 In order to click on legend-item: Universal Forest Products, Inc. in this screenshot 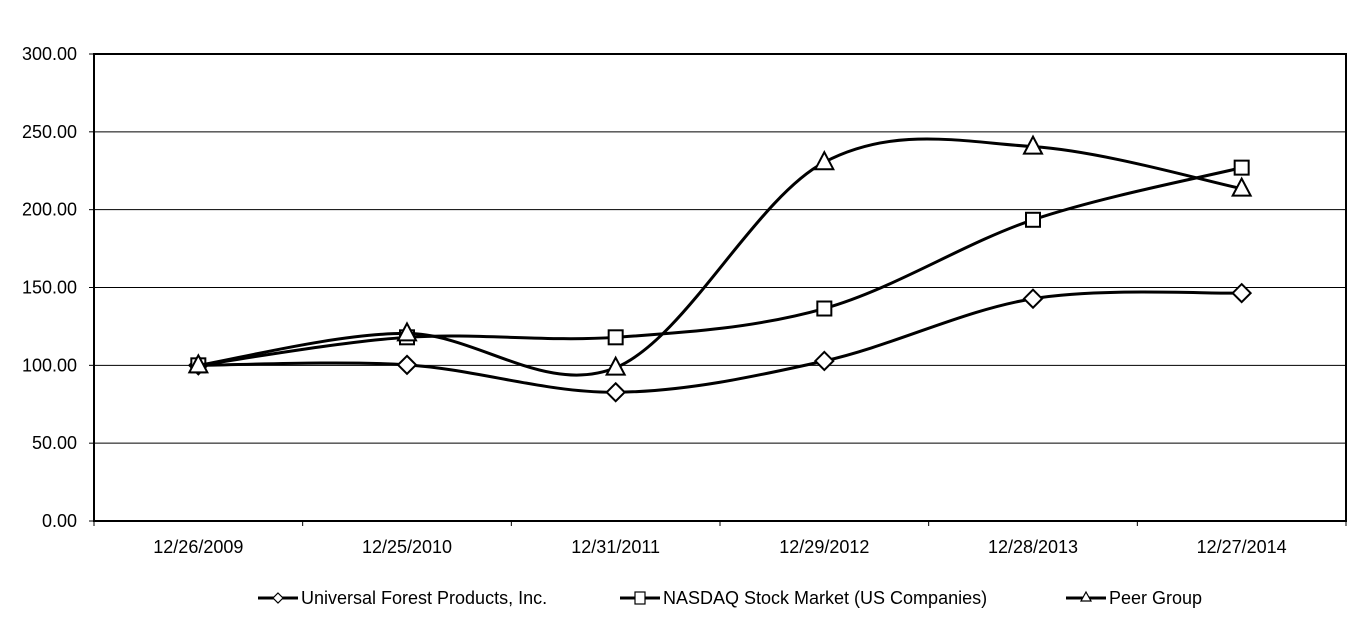, I will do `click(402, 598)`.